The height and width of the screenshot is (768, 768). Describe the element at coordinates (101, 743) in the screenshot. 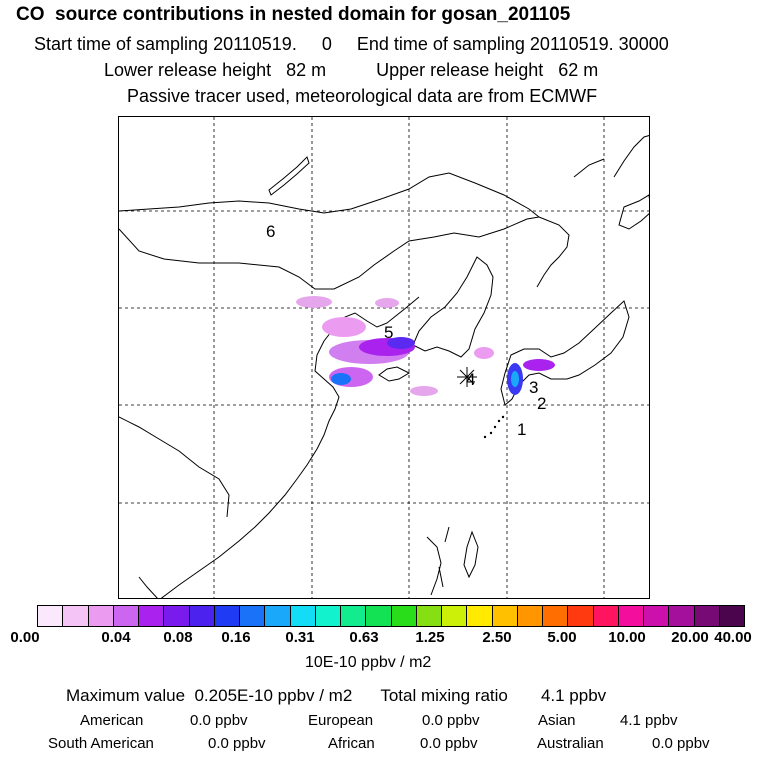

I see `south-american-label: South American` at that location.